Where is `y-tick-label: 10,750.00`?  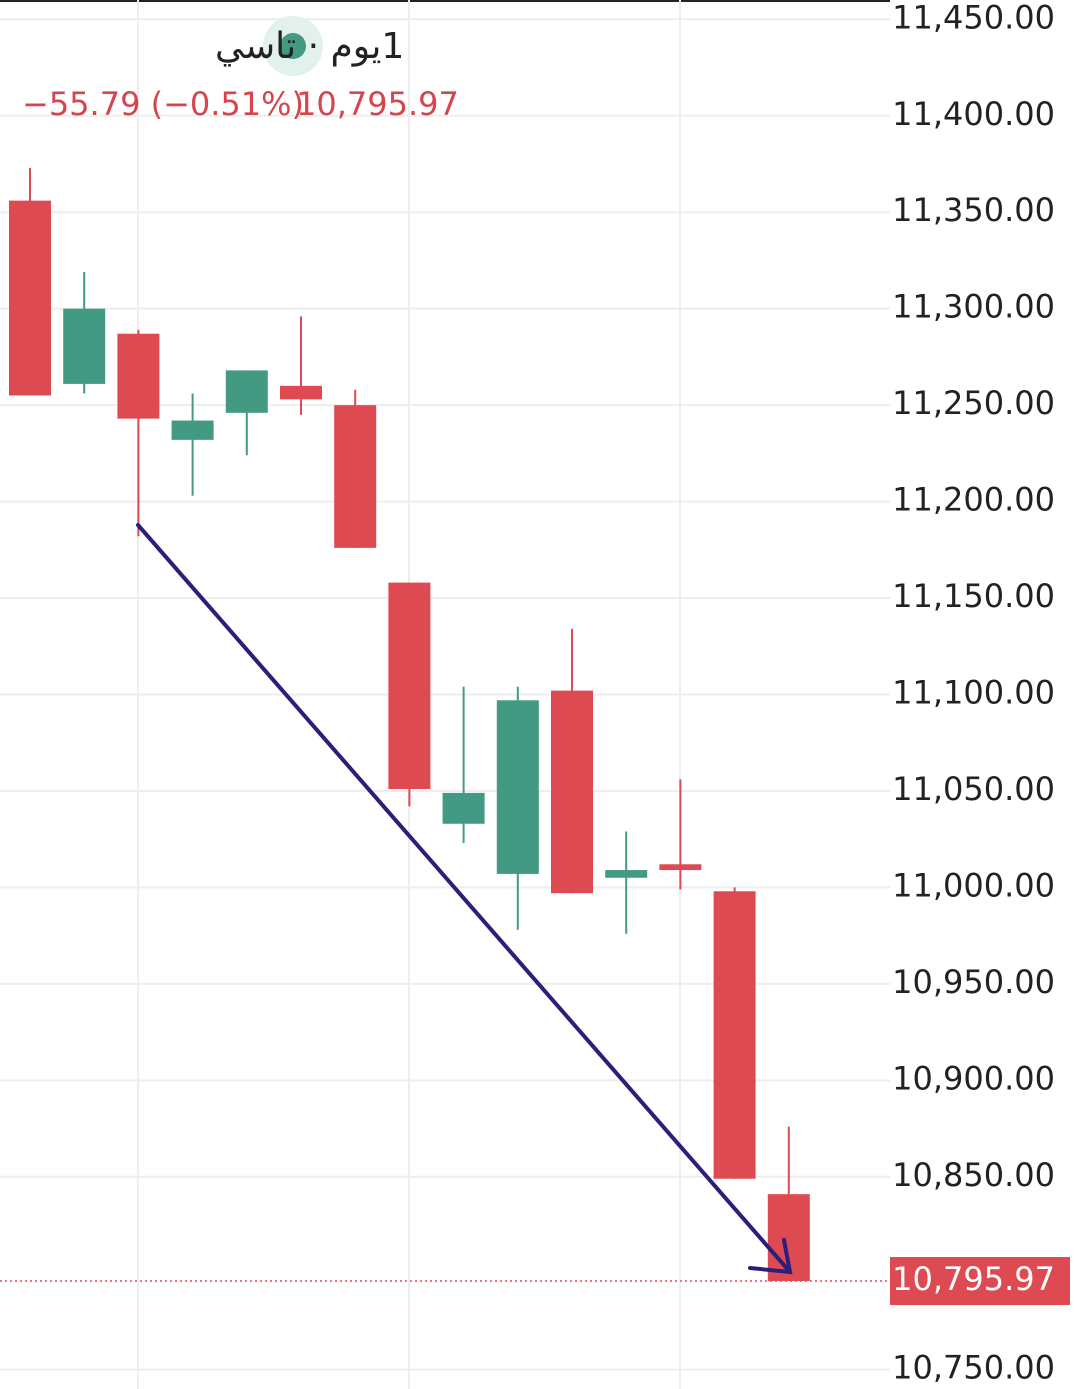
y-tick-label: 10,750.00 is located at coordinates (973, 1368).